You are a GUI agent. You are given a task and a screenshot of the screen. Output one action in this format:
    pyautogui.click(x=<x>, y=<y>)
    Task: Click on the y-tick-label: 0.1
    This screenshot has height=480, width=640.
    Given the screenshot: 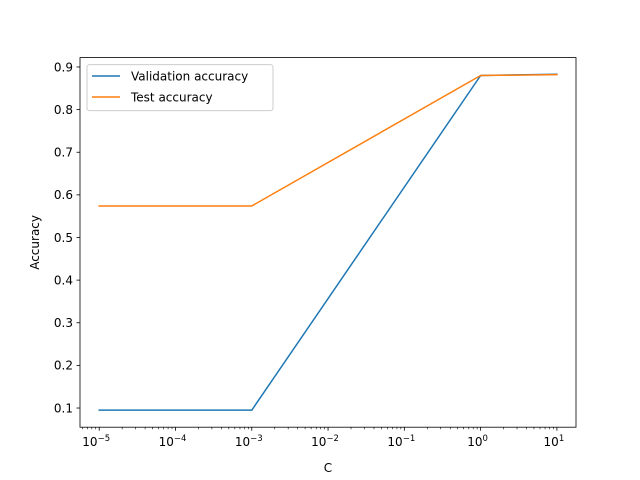 What is the action you would take?
    pyautogui.click(x=63, y=408)
    